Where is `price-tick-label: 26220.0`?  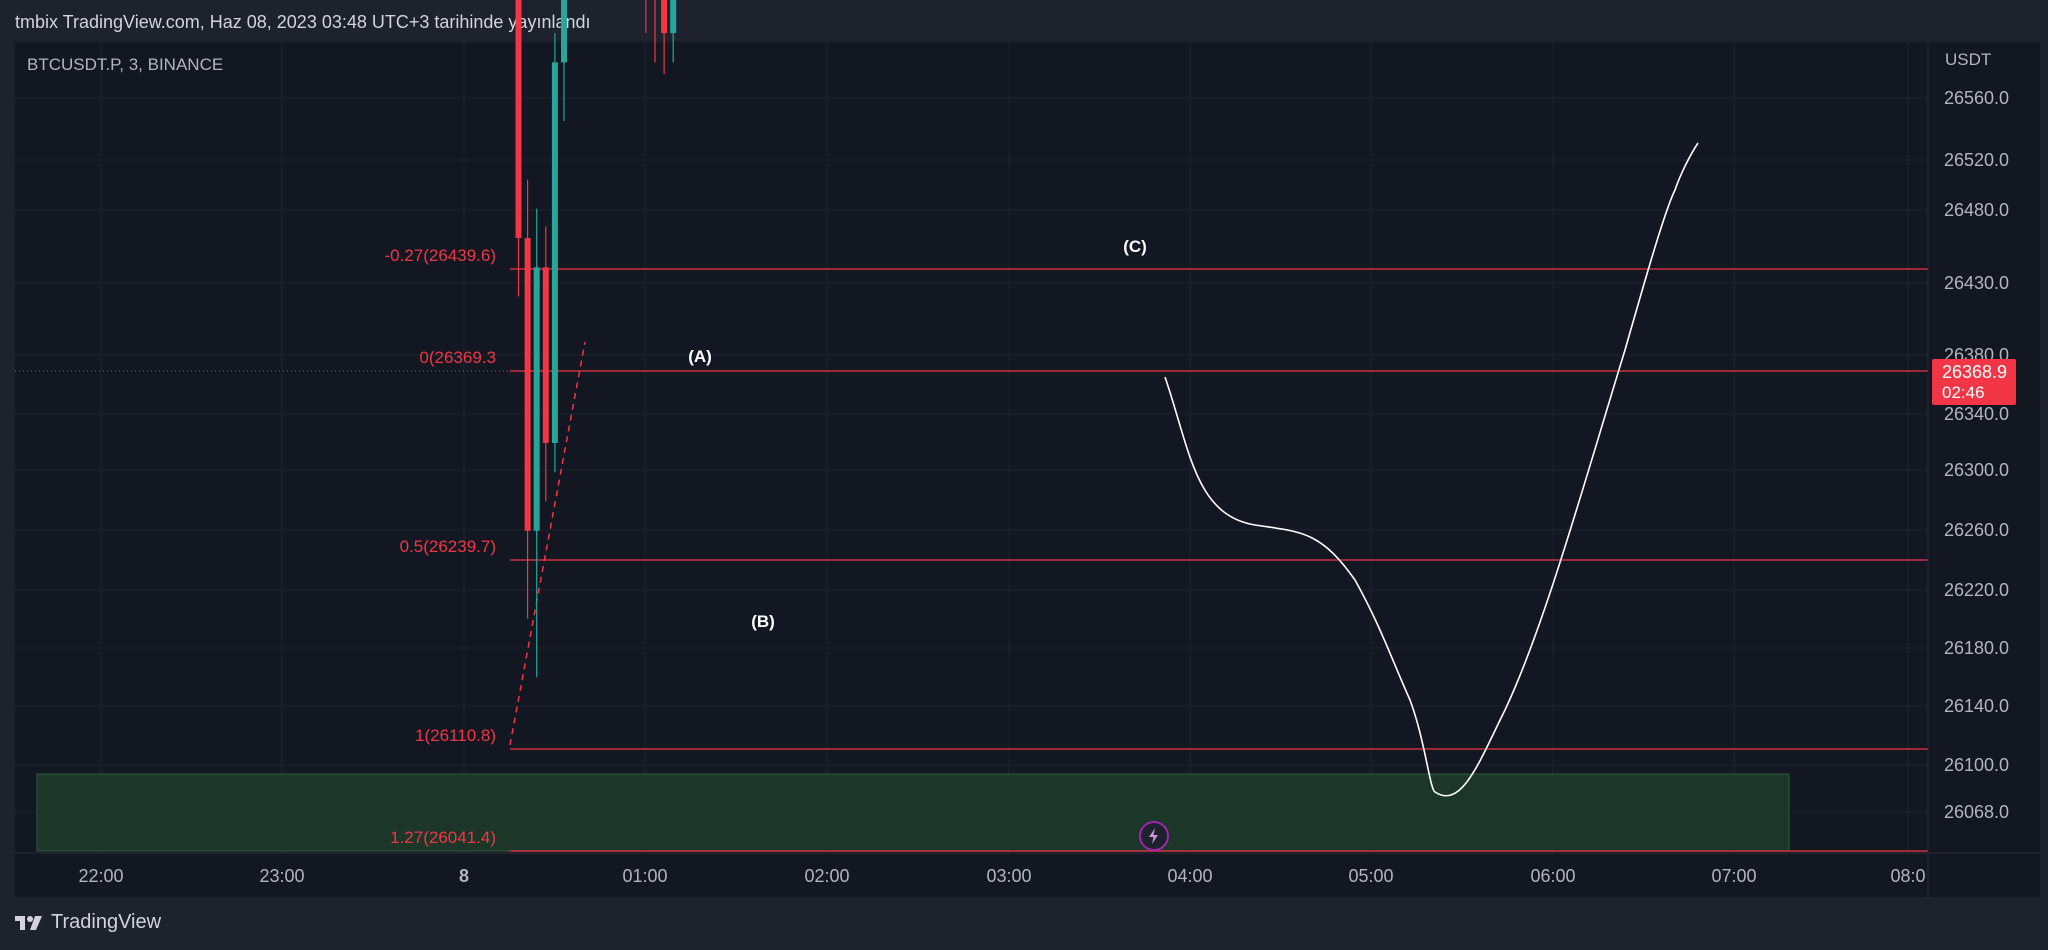 price-tick-label: 26220.0 is located at coordinates (1976, 590).